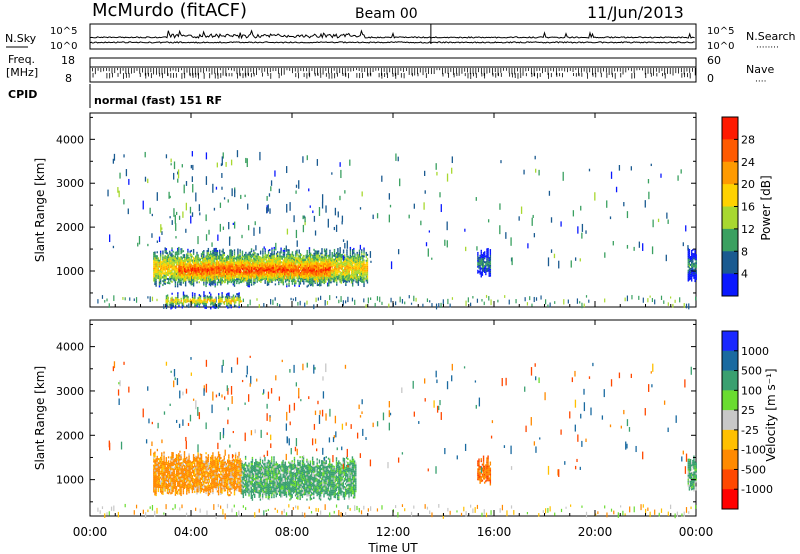  Describe the element at coordinates (158, 100) in the screenshot. I see `cpid-text: normal (fast) 151 RF` at that location.